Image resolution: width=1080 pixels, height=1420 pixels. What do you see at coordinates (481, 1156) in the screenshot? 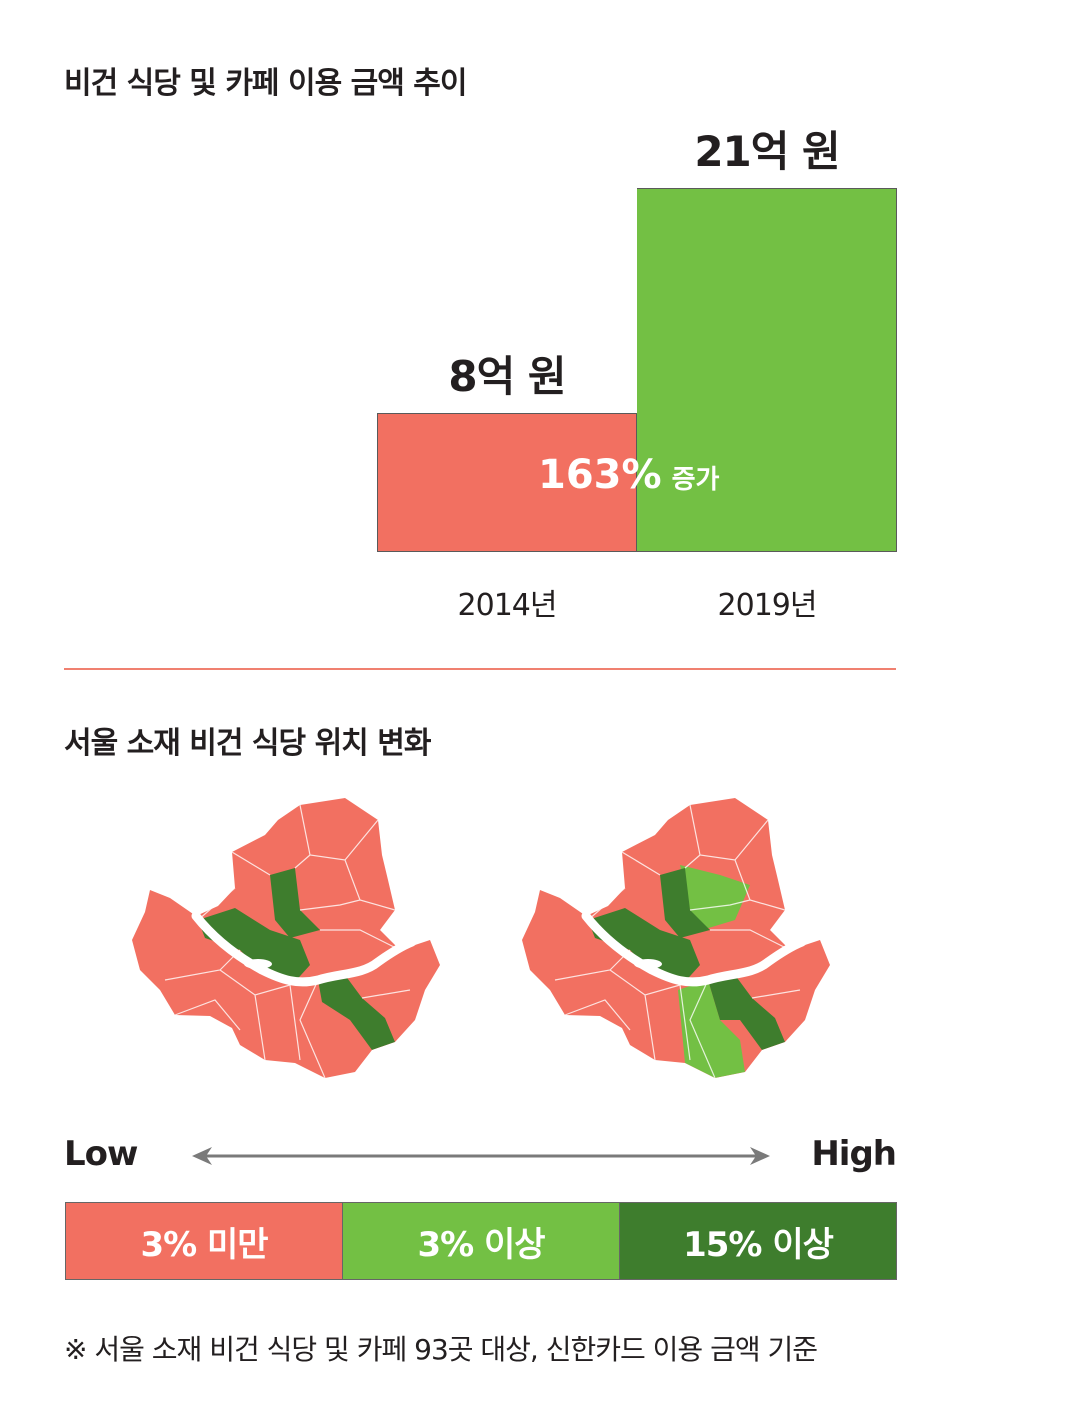
I see `double-arrow-icon` at bounding box center [481, 1156].